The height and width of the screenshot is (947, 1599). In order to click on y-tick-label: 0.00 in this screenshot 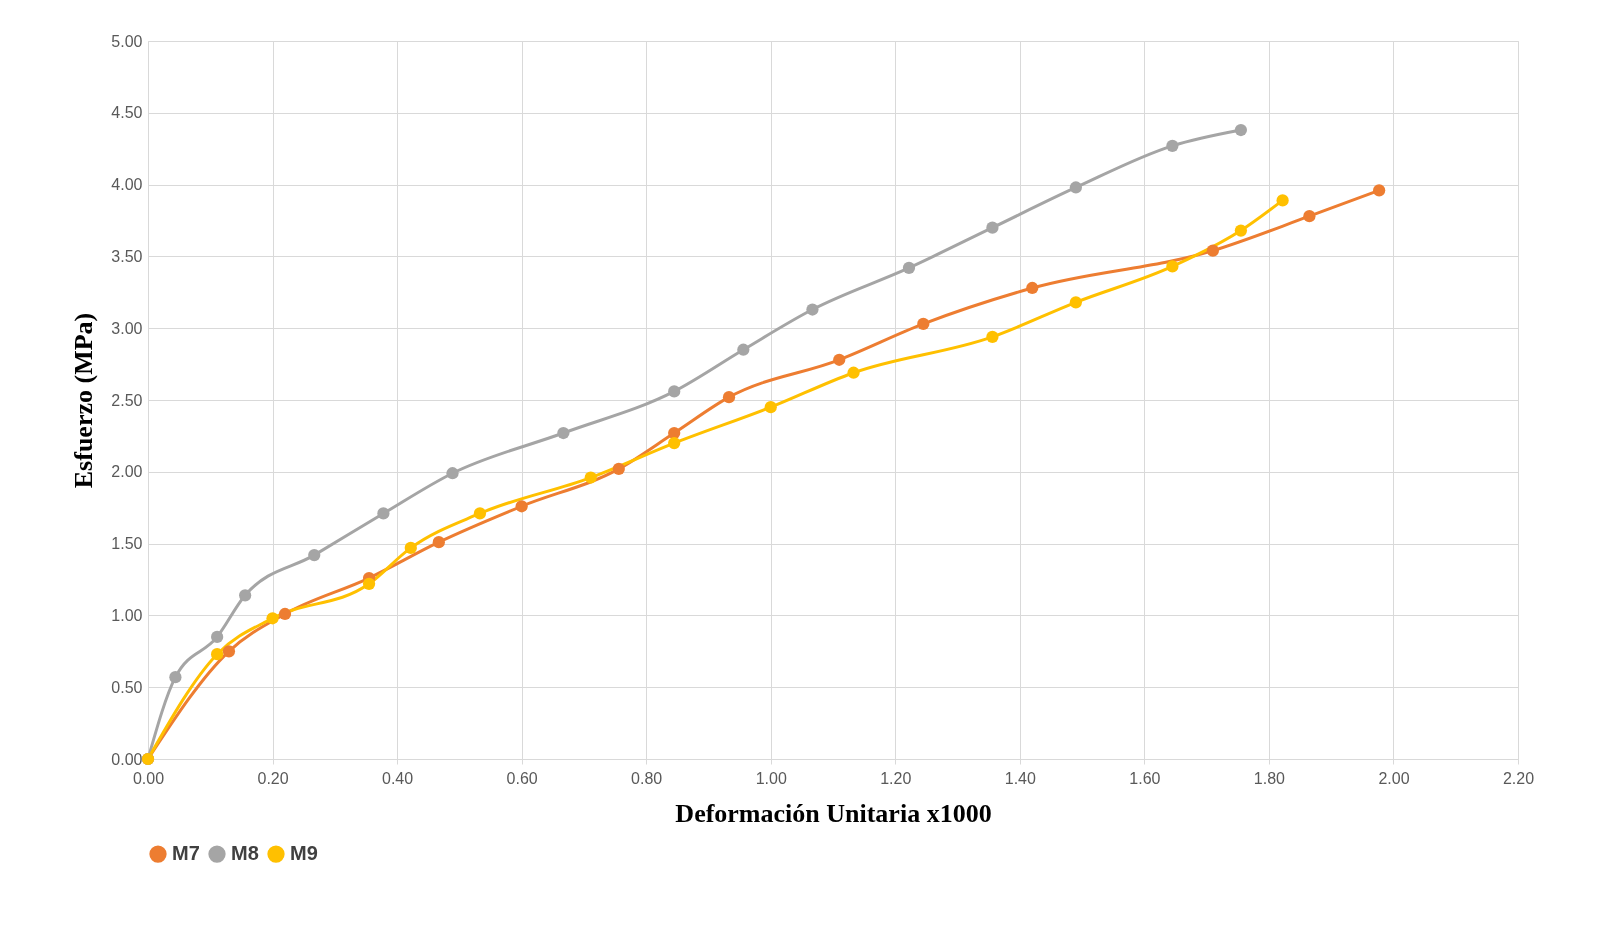, I will do `click(127, 759)`.